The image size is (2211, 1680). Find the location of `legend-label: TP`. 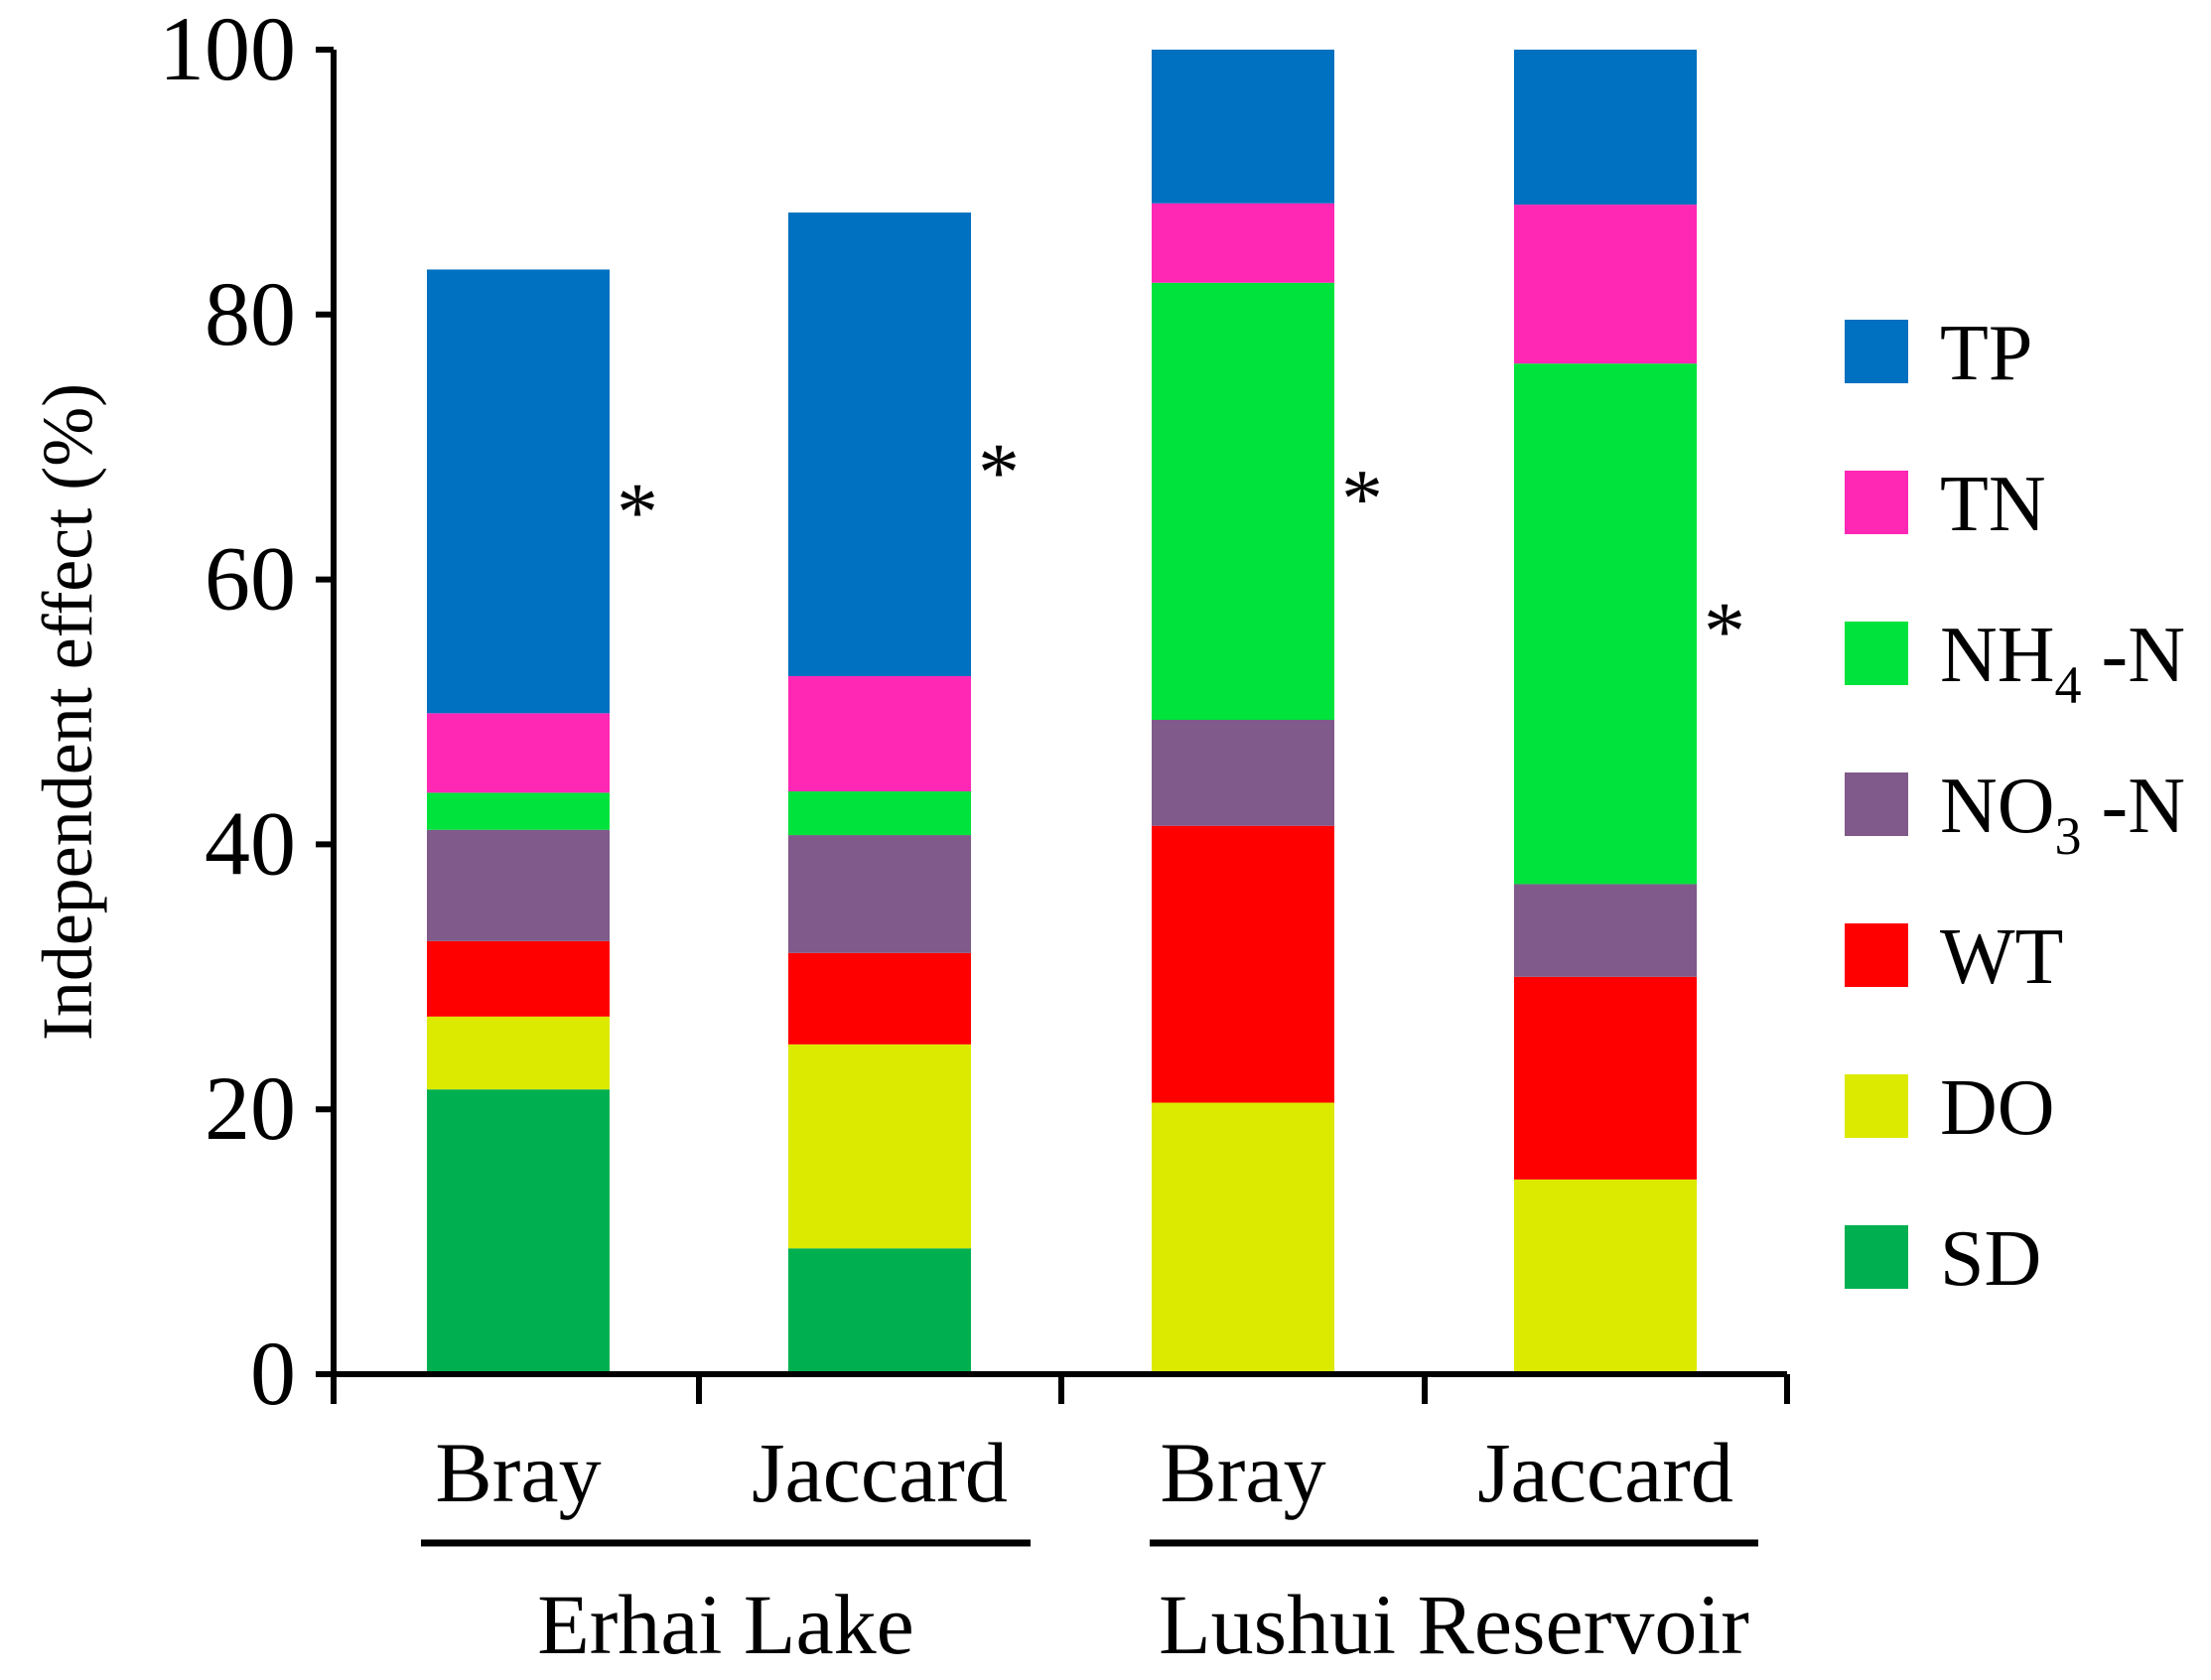

legend-label: TP is located at coordinates (1986, 353).